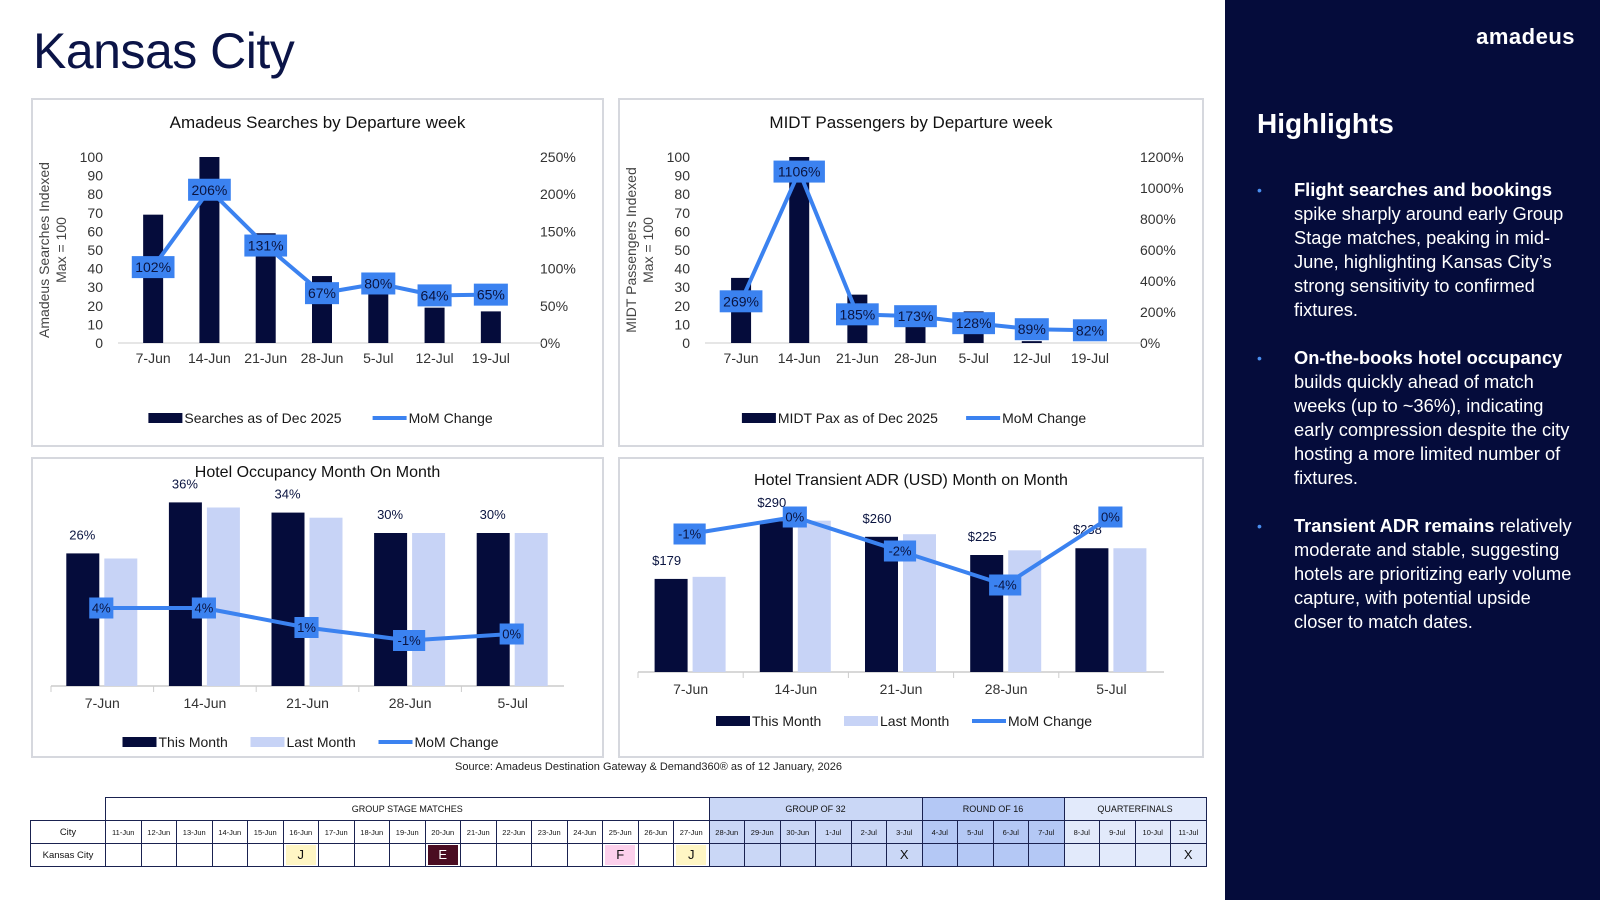  I want to click on schedule-cell: F, so click(620, 855).